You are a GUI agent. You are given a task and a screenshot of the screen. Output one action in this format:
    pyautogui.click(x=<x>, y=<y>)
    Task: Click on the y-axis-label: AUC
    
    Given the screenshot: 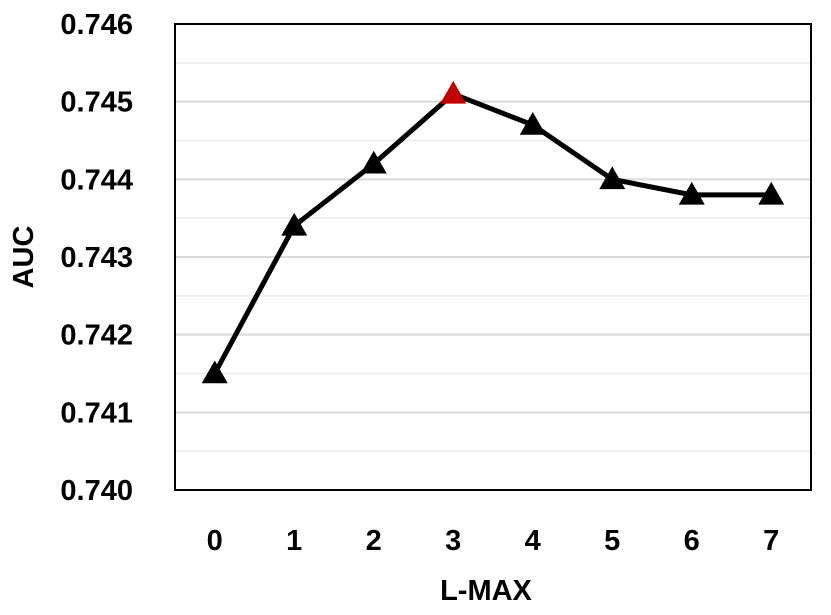 What is the action you would take?
    pyautogui.click(x=24, y=257)
    